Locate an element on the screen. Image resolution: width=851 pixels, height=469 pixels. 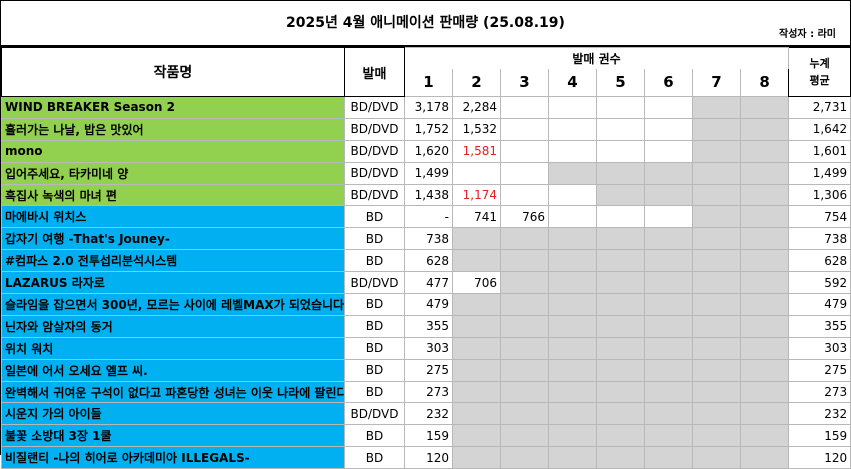
volume-sales-cell: 766 is located at coordinates (524, 217).